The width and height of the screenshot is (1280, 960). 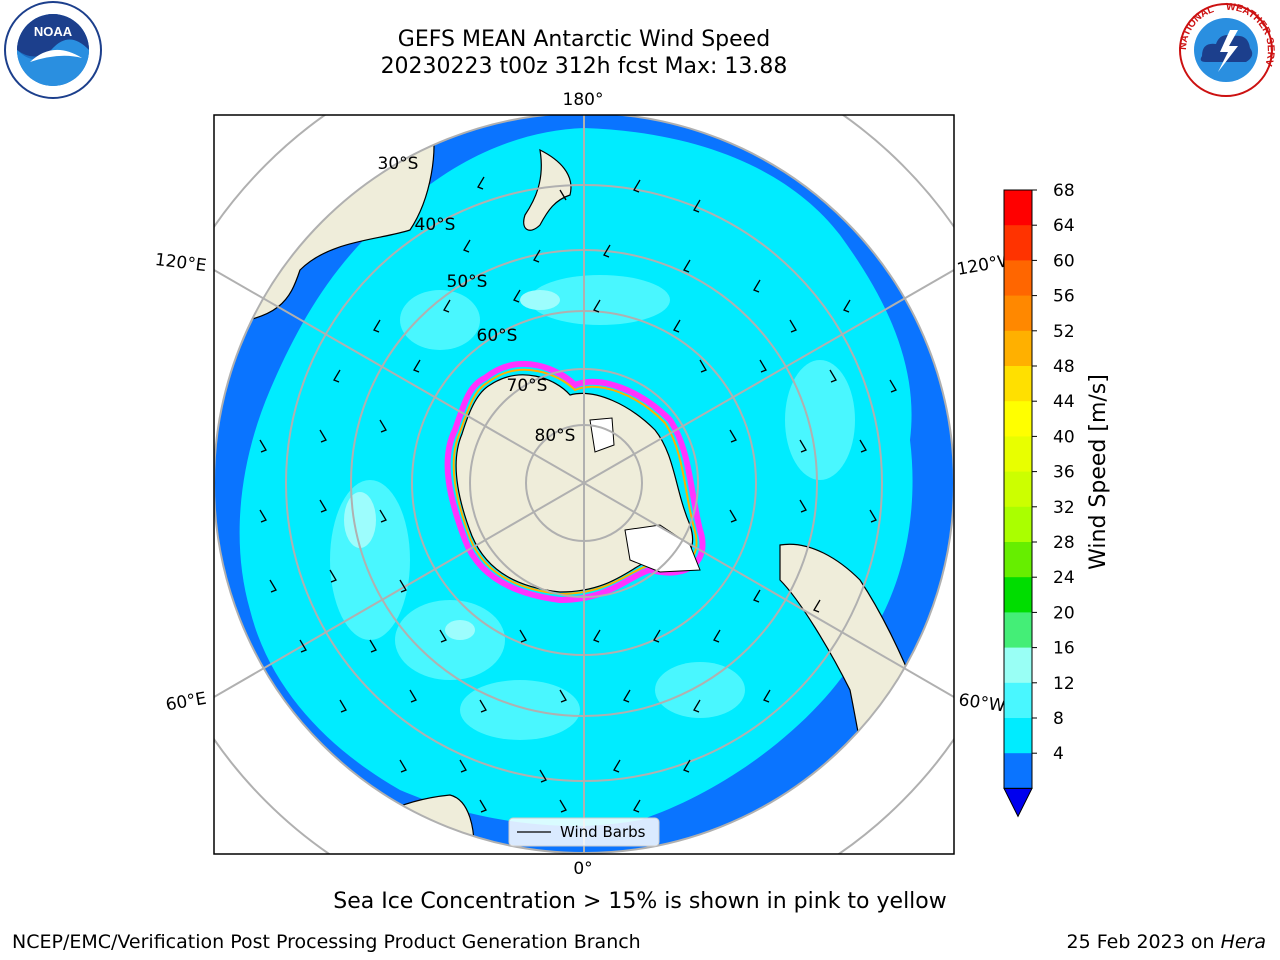 I want to click on map-legend: Wind Barbs, so click(x=584, y=832).